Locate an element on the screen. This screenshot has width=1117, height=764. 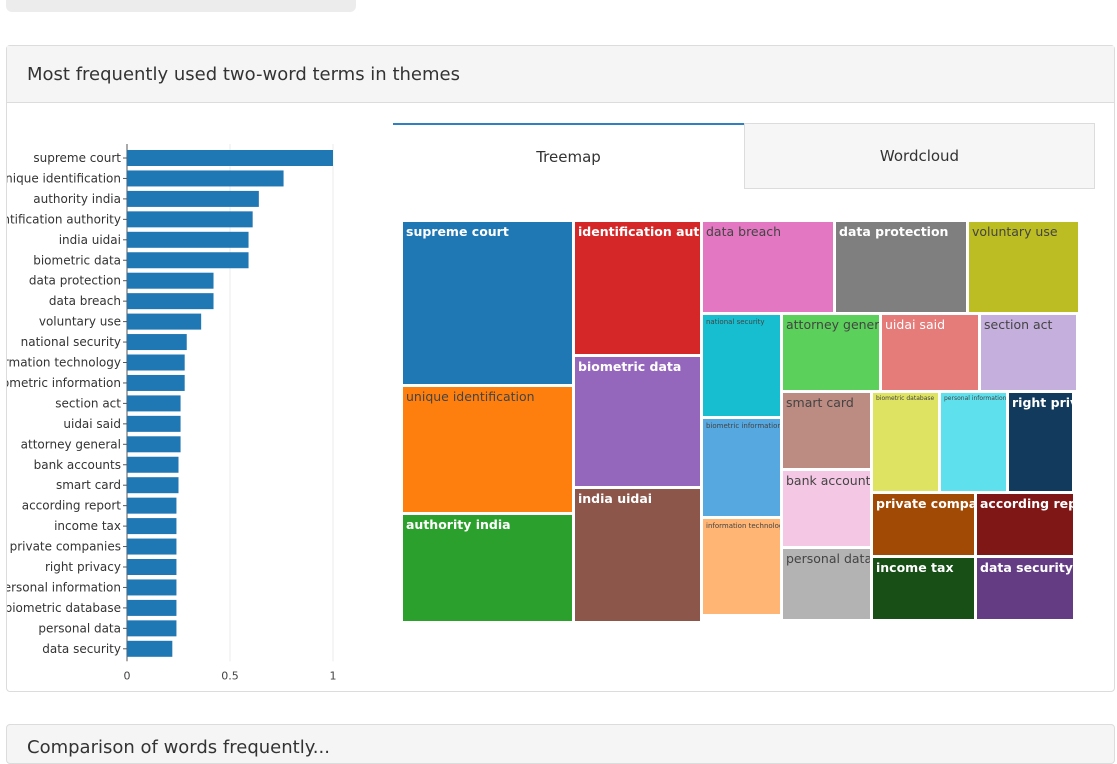
treemap-tile-label: biometric data is located at coordinates (630, 366).